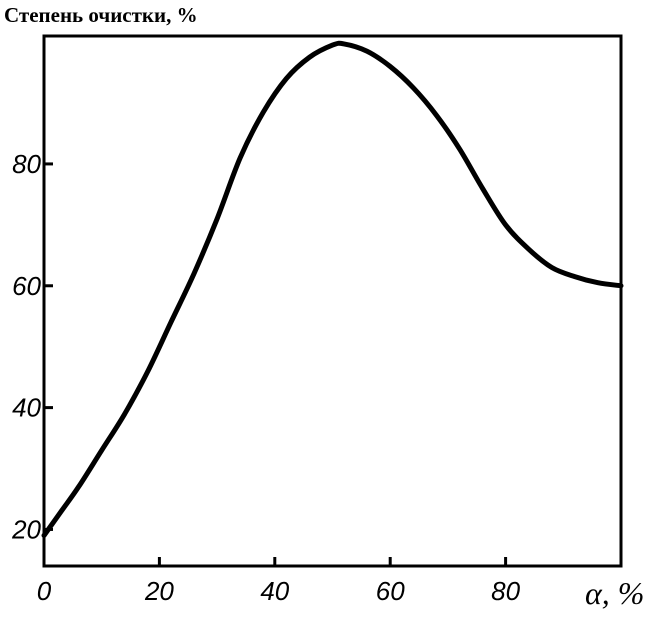 The width and height of the screenshot is (666, 621). What do you see at coordinates (32, 346) in the screenshot?
I see `y-axis: 20 40 60 80` at bounding box center [32, 346].